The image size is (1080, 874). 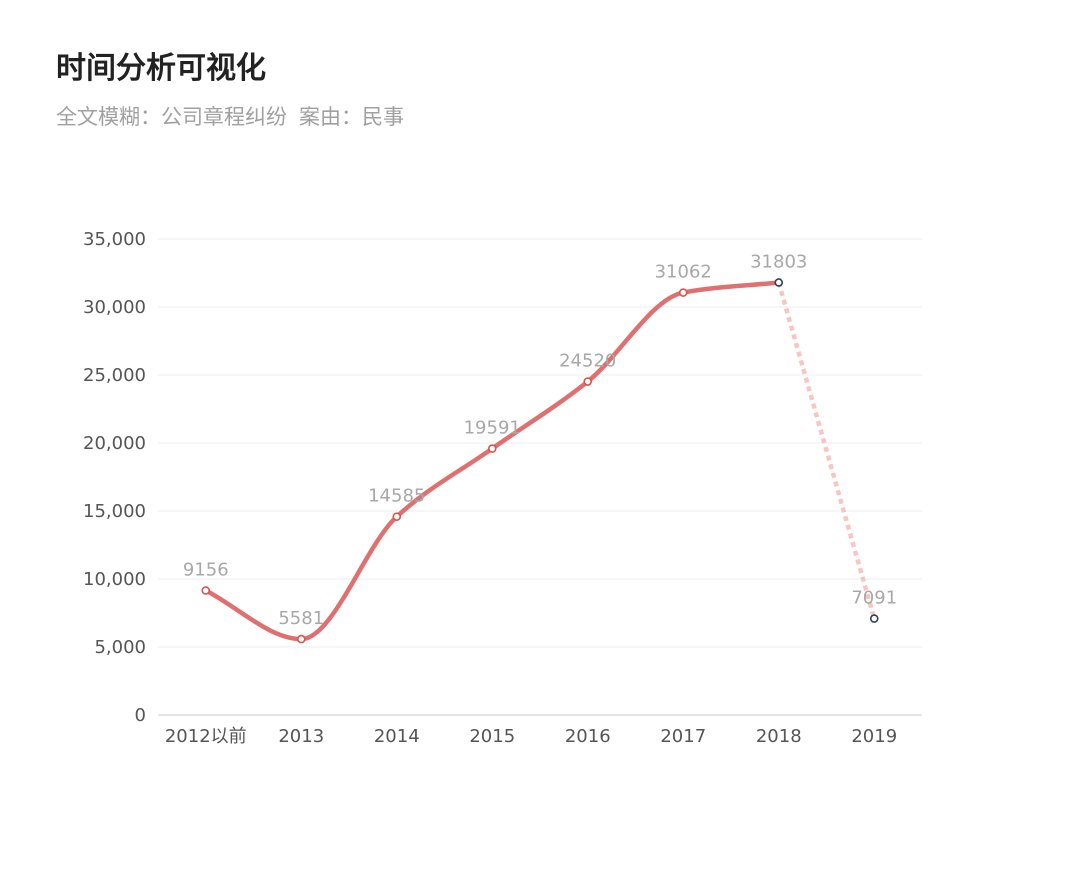 What do you see at coordinates (683, 272) in the screenshot?
I see `data-value-label: 31062` at bounding box center [683, 272].